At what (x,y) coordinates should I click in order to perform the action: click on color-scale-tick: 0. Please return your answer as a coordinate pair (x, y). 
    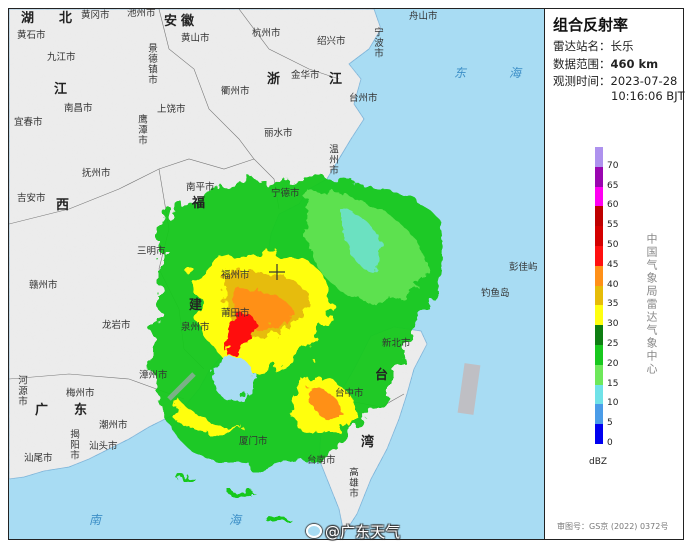
    Looking at the image, I should click on (610, 443).